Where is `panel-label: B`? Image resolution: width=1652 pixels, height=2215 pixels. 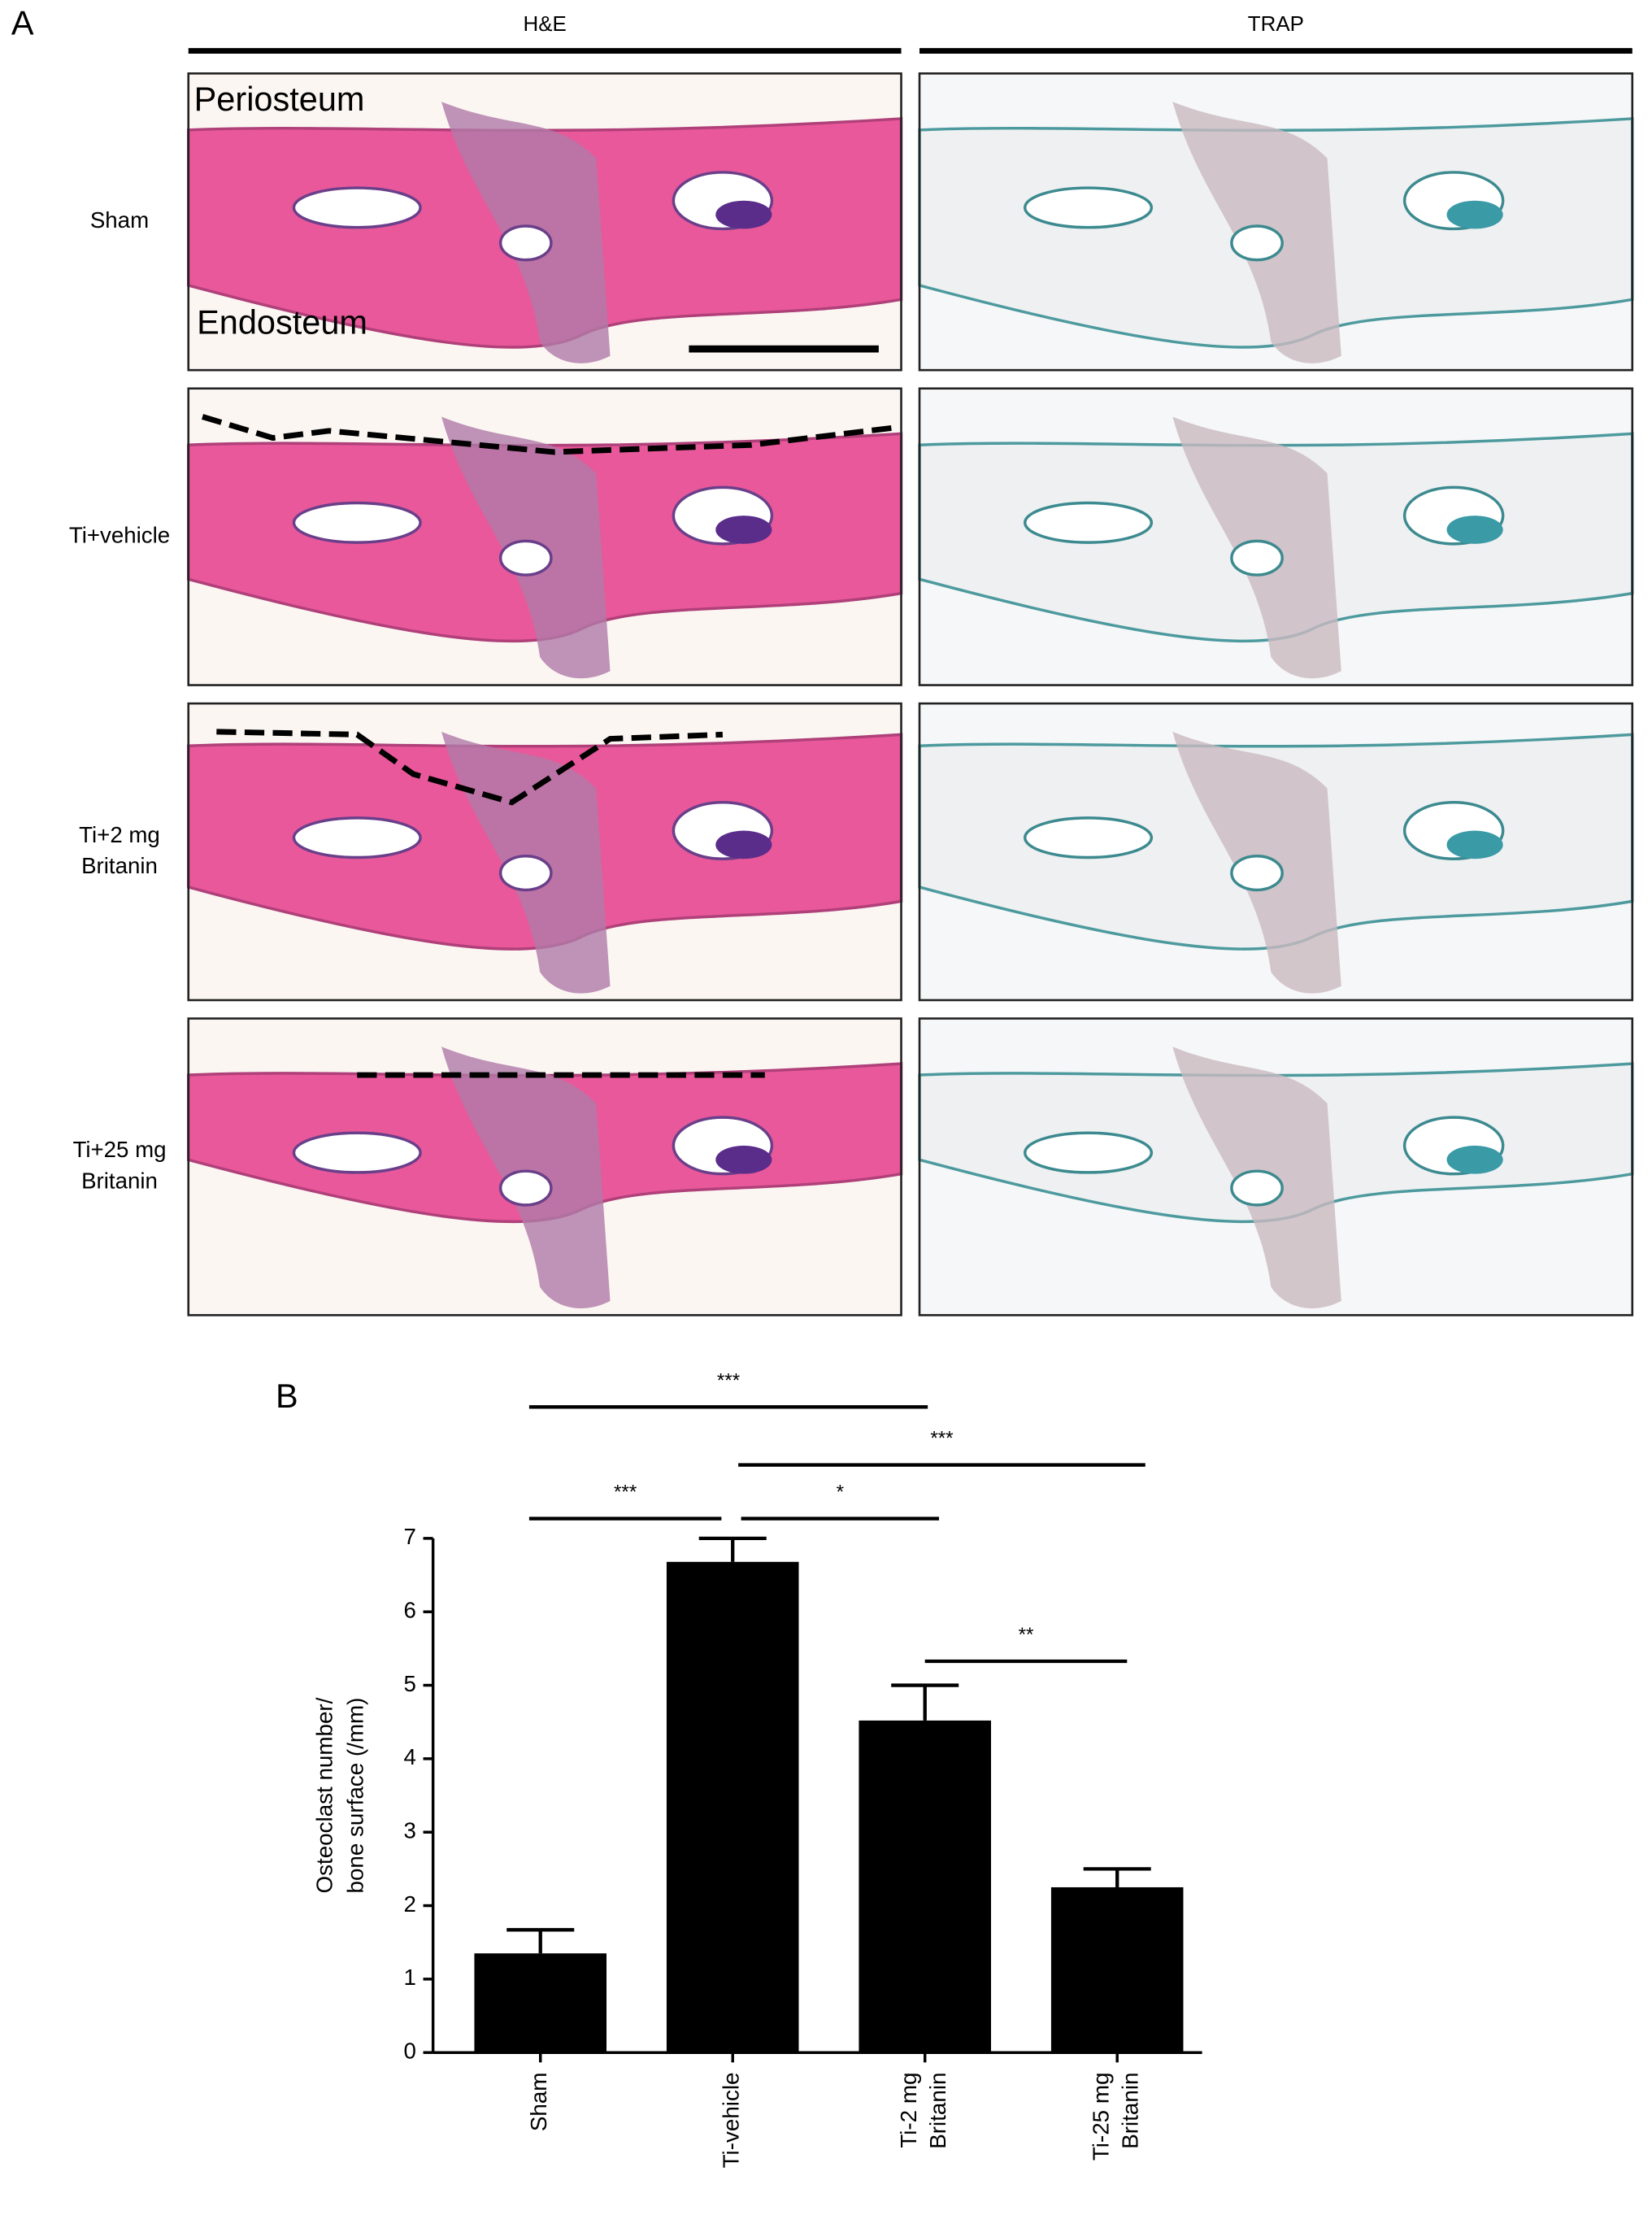 panel-label: B is located at coordinates (287, 1396).